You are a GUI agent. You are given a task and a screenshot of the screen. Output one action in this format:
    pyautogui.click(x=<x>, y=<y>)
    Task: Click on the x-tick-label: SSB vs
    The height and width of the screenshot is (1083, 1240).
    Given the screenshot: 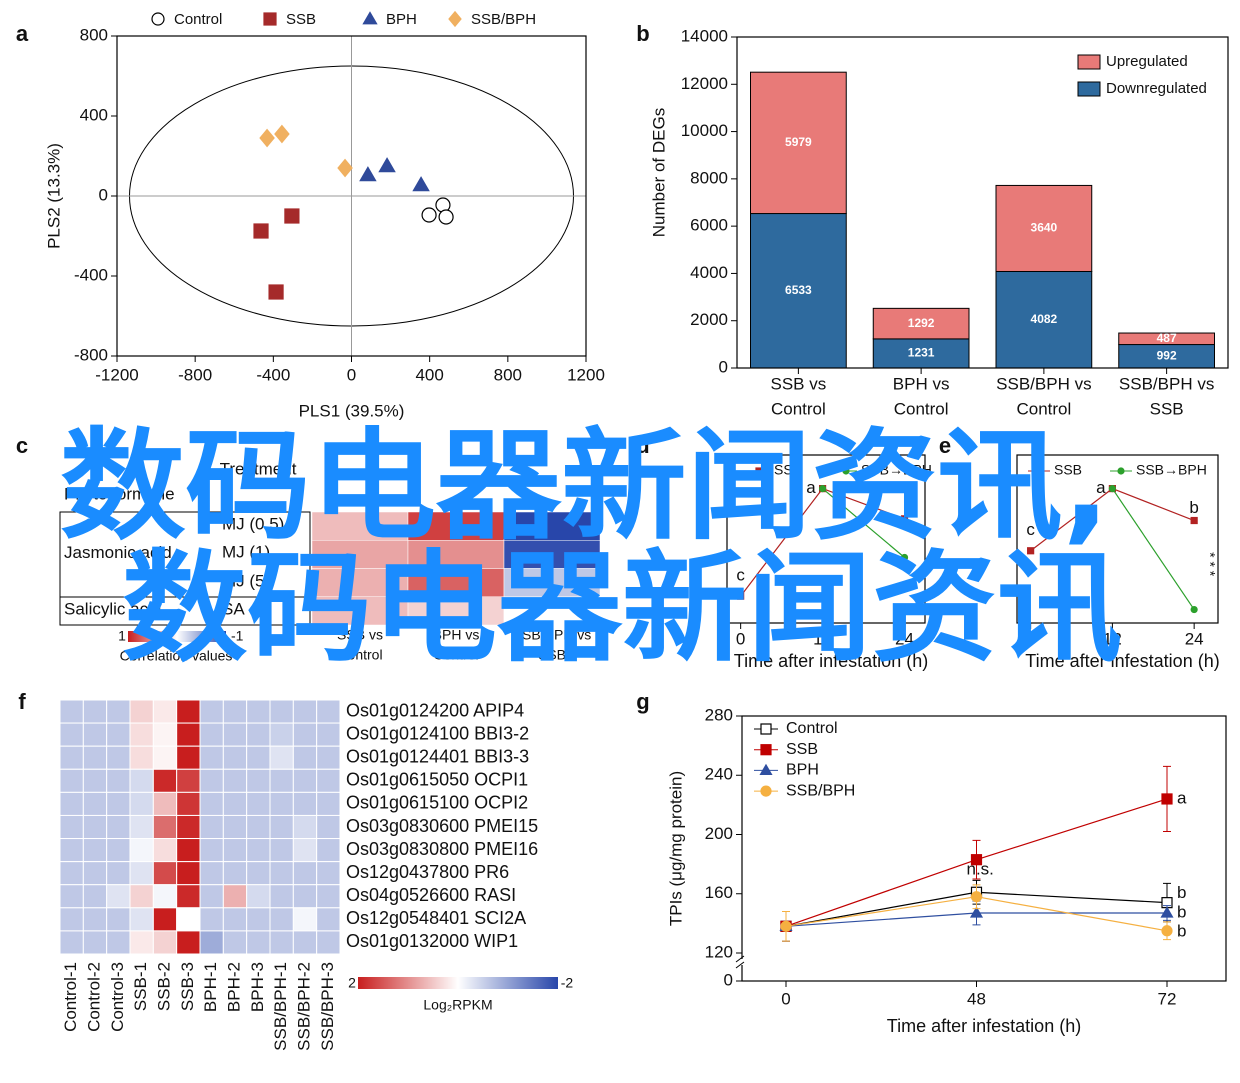 What is the action you would take?
    pyautogui.click(x=799, y=383)
    